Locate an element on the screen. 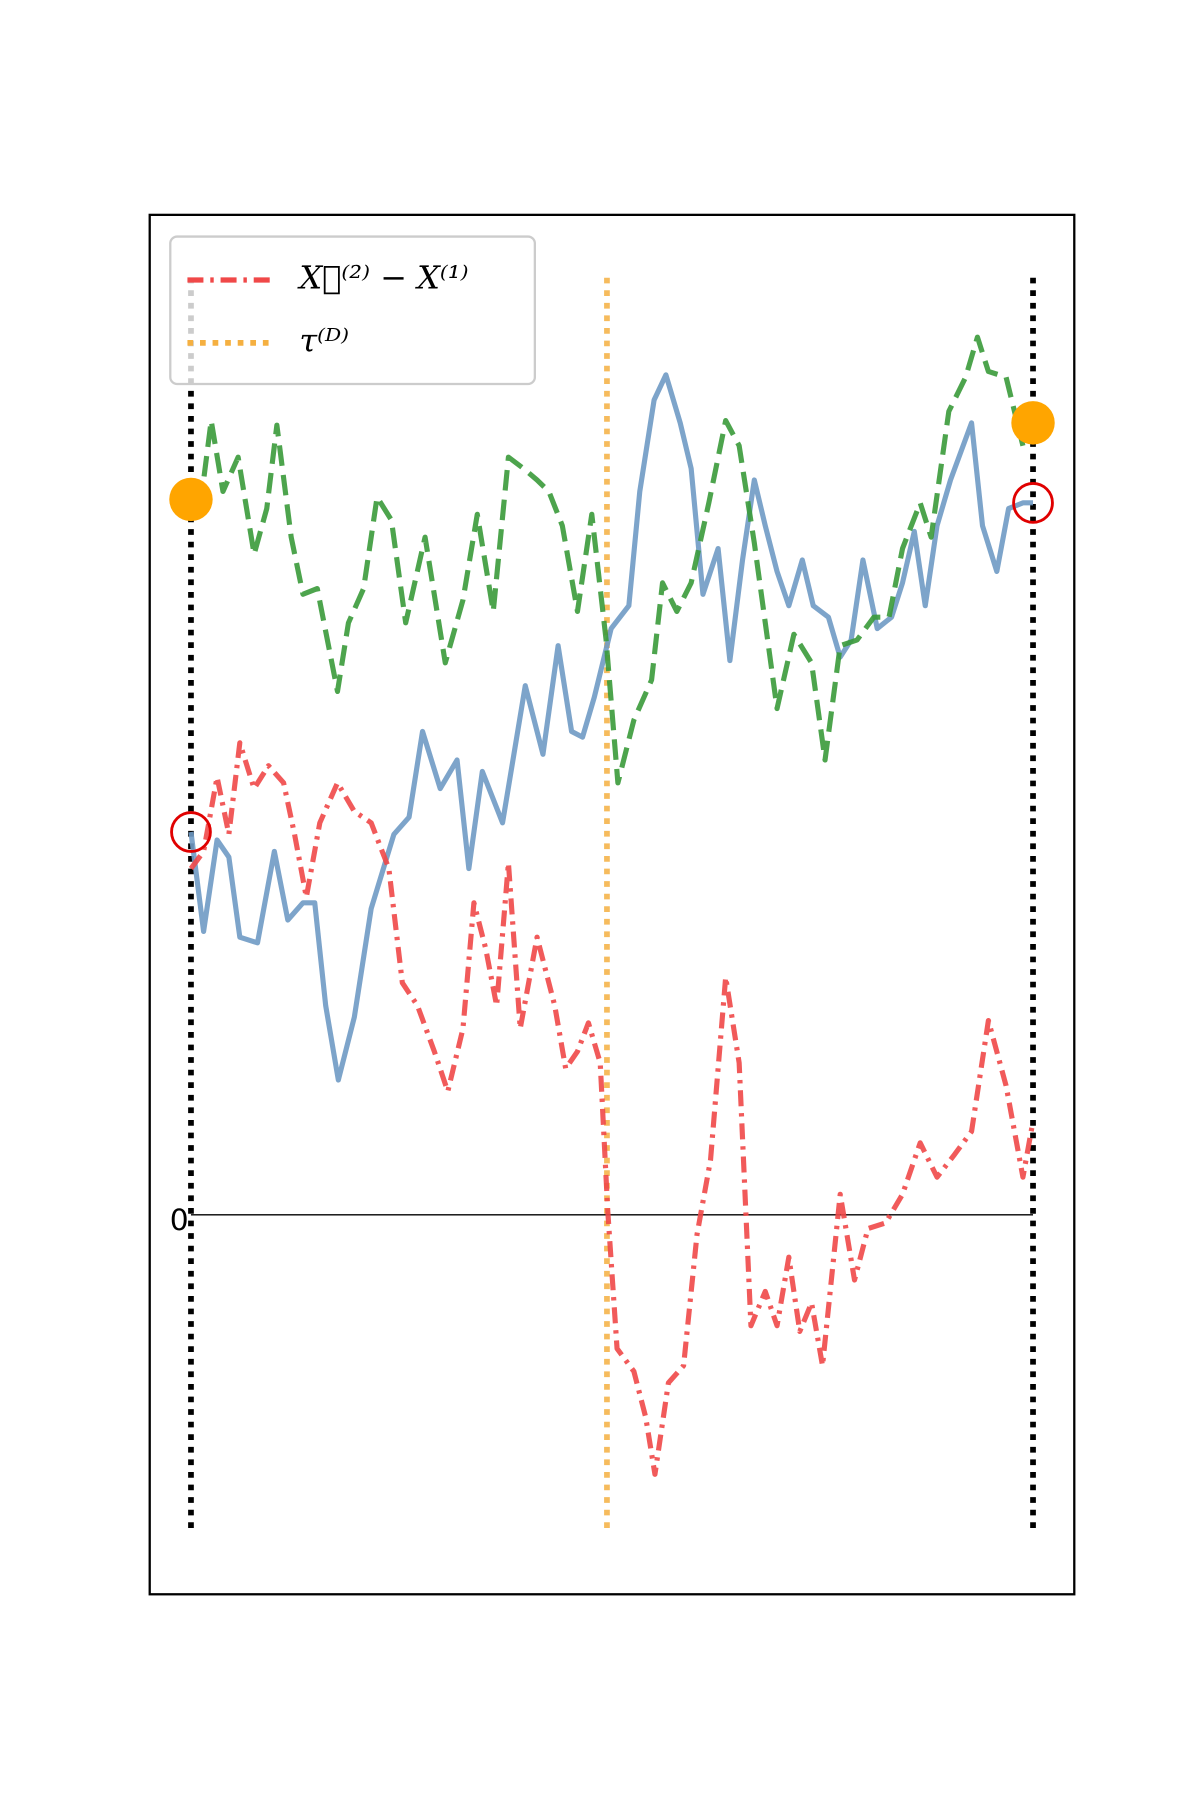  legend-label: X⃖⁽²⁾ − X⁽¹⁾ is located at coordinates (382, 277).